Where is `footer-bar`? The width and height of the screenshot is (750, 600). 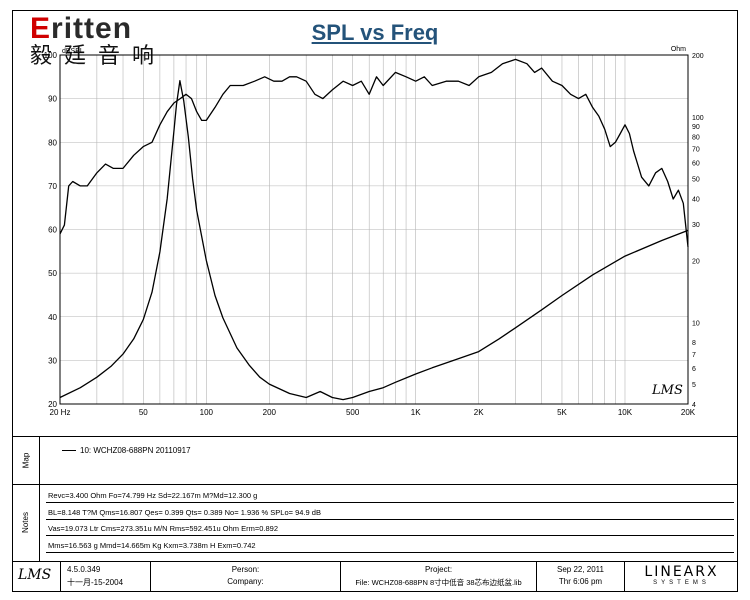 footer-bar is located at coordinates (375, 576).